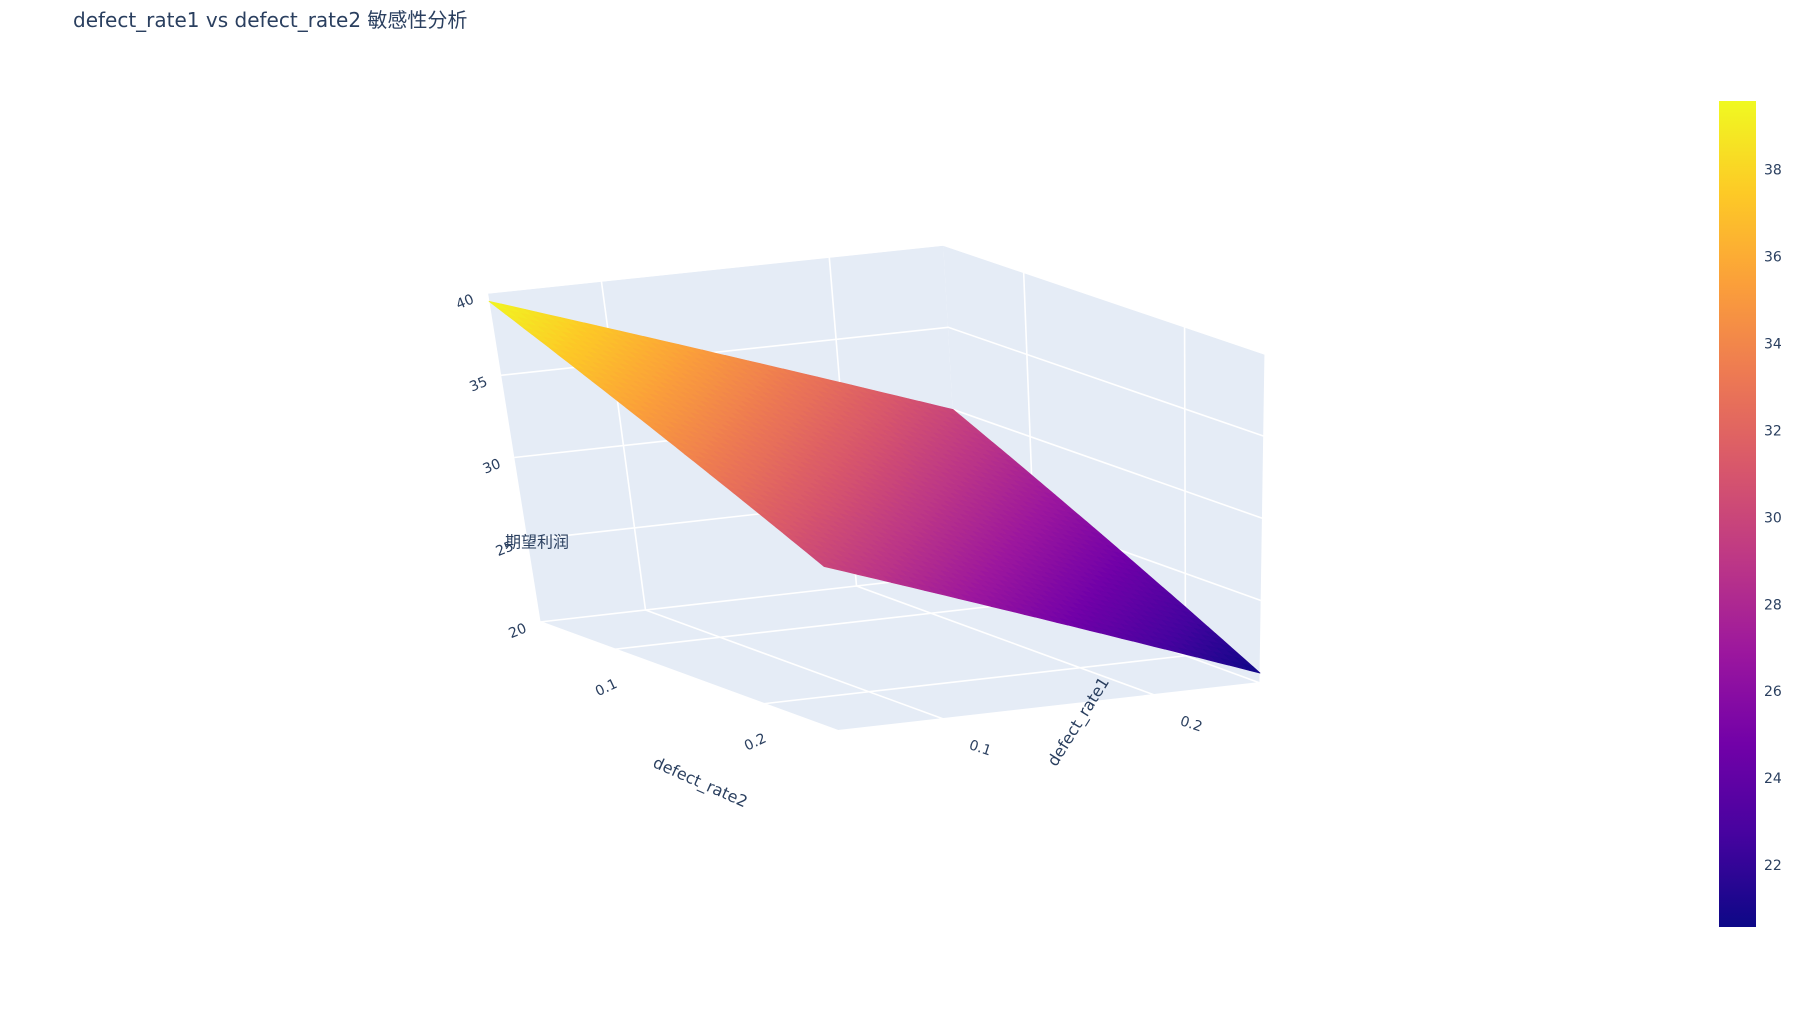 The width and height of the screenshot is (1793, 1029). I want to click on x-tick-label: 0.2, so click(1191, 724).